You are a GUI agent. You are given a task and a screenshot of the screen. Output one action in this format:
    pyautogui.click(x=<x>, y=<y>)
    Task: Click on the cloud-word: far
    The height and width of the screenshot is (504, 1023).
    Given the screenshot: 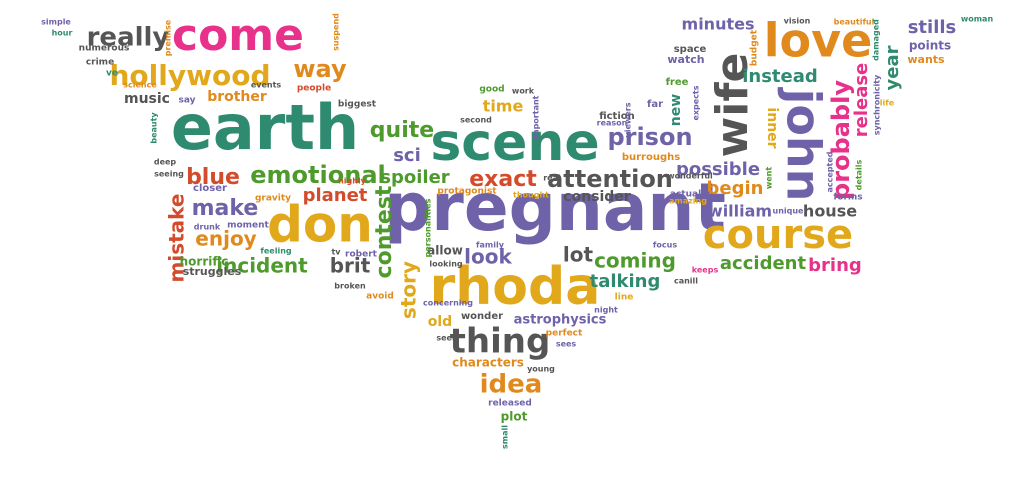 What is the action you would take?
    pyautogui.click(x=655, y=104)
    